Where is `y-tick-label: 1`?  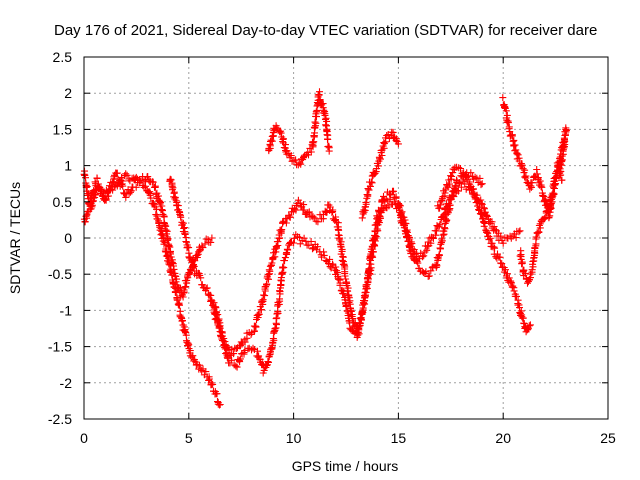
y-tick-label: 1 is located at coordinates (68, 166).